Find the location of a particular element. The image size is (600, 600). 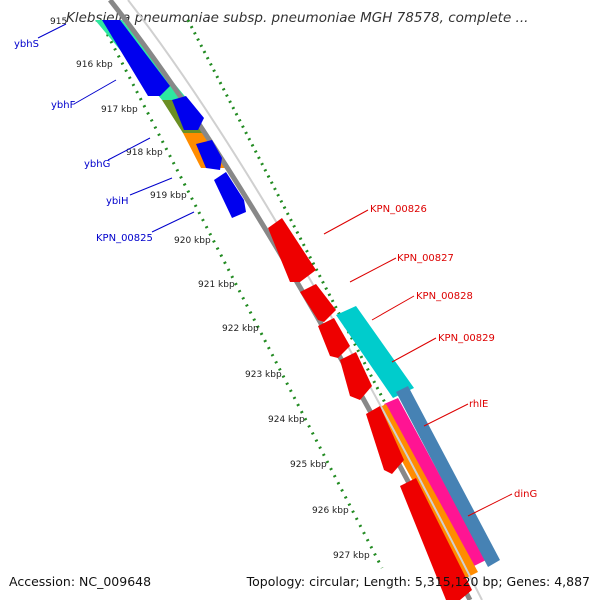

forward-gene-labels: ybhS ybhF ybhG ybiH KPN_00825 is located at coordinates (104, 133).